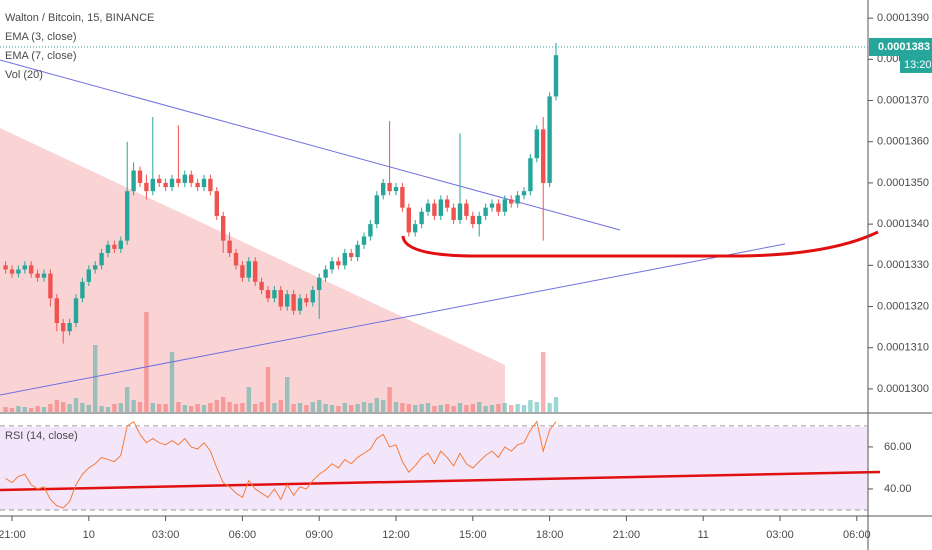 The image size is (932, 550). I want to click on x-tick-label: 03:00, so click(780, 535).